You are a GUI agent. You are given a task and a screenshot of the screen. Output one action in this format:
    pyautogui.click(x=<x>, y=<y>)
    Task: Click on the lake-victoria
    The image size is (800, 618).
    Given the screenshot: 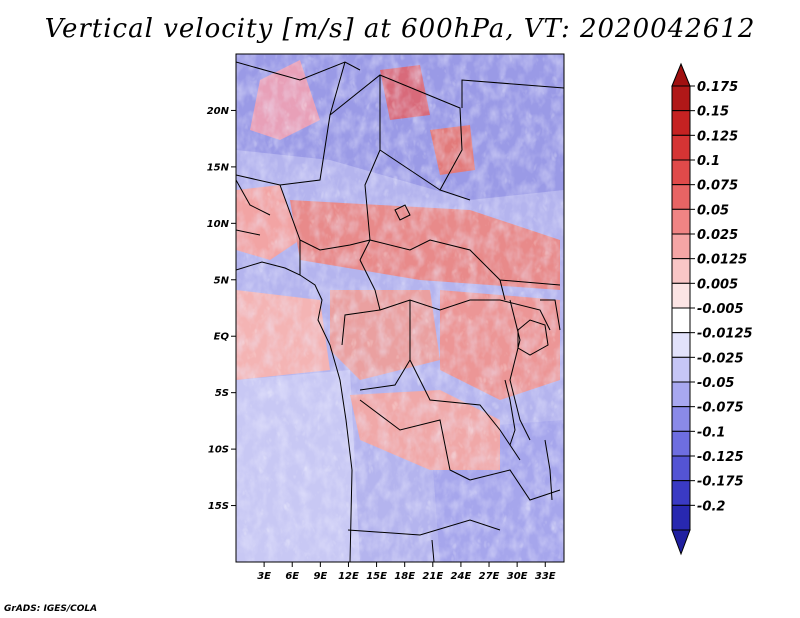 What is the action you would take?
    pyautogui.click(x=533, y=337)
    